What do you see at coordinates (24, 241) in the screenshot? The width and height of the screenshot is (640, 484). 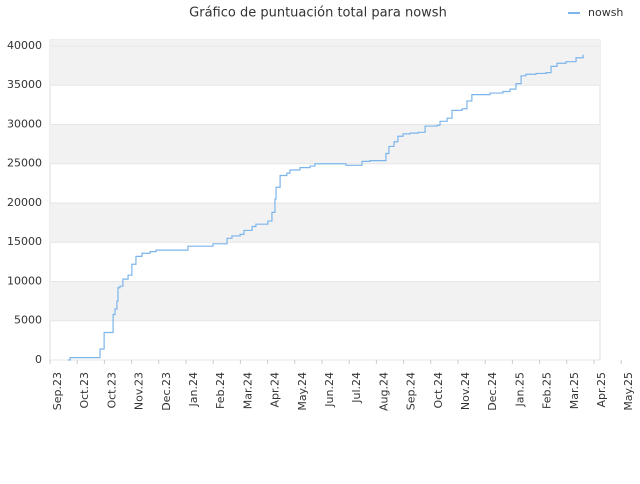 I see `y-tick-label: 15000` at bounding box center [24, 241].